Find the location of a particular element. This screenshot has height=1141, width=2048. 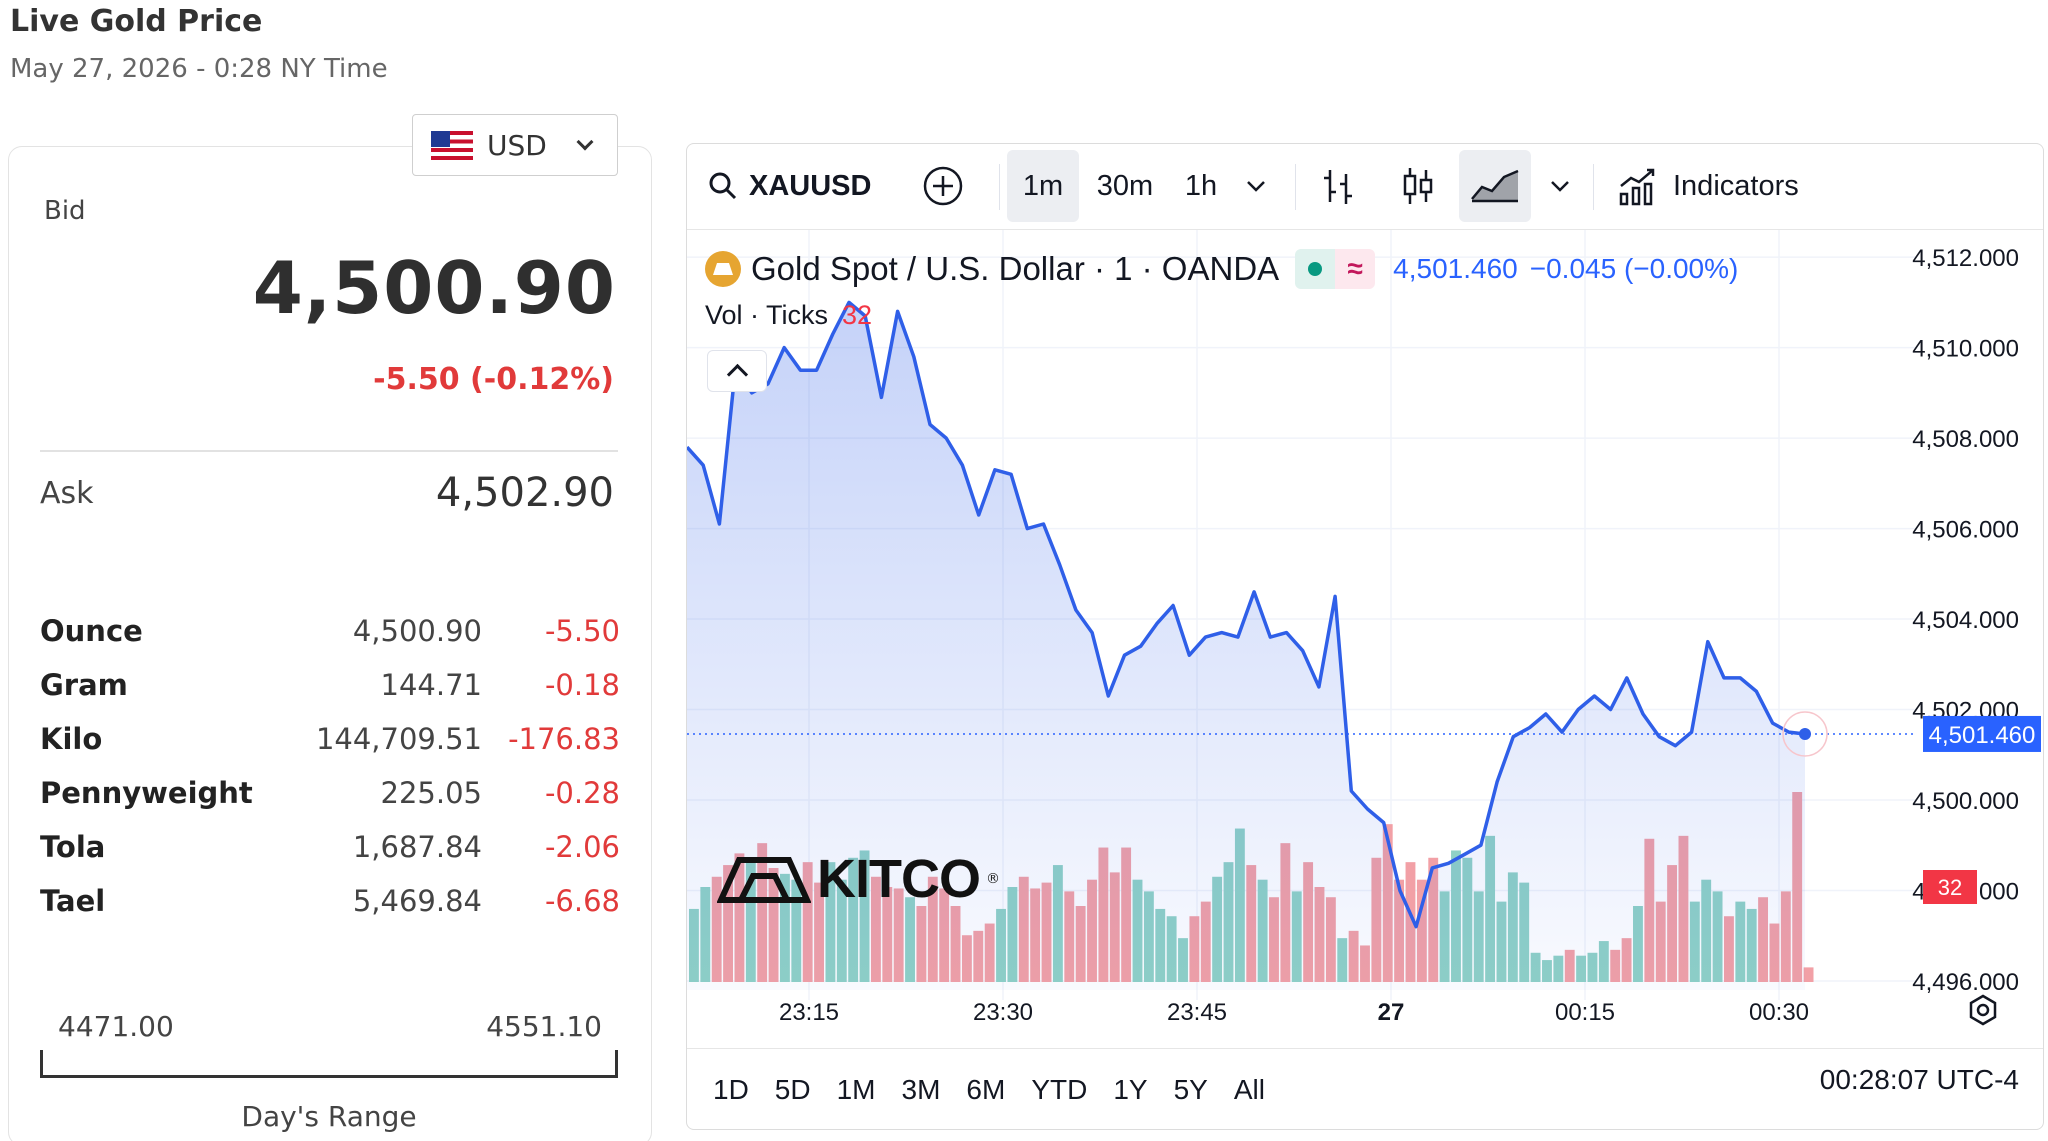

y-tick-label: 4,496.000 is located at coordinates (1965, 982).